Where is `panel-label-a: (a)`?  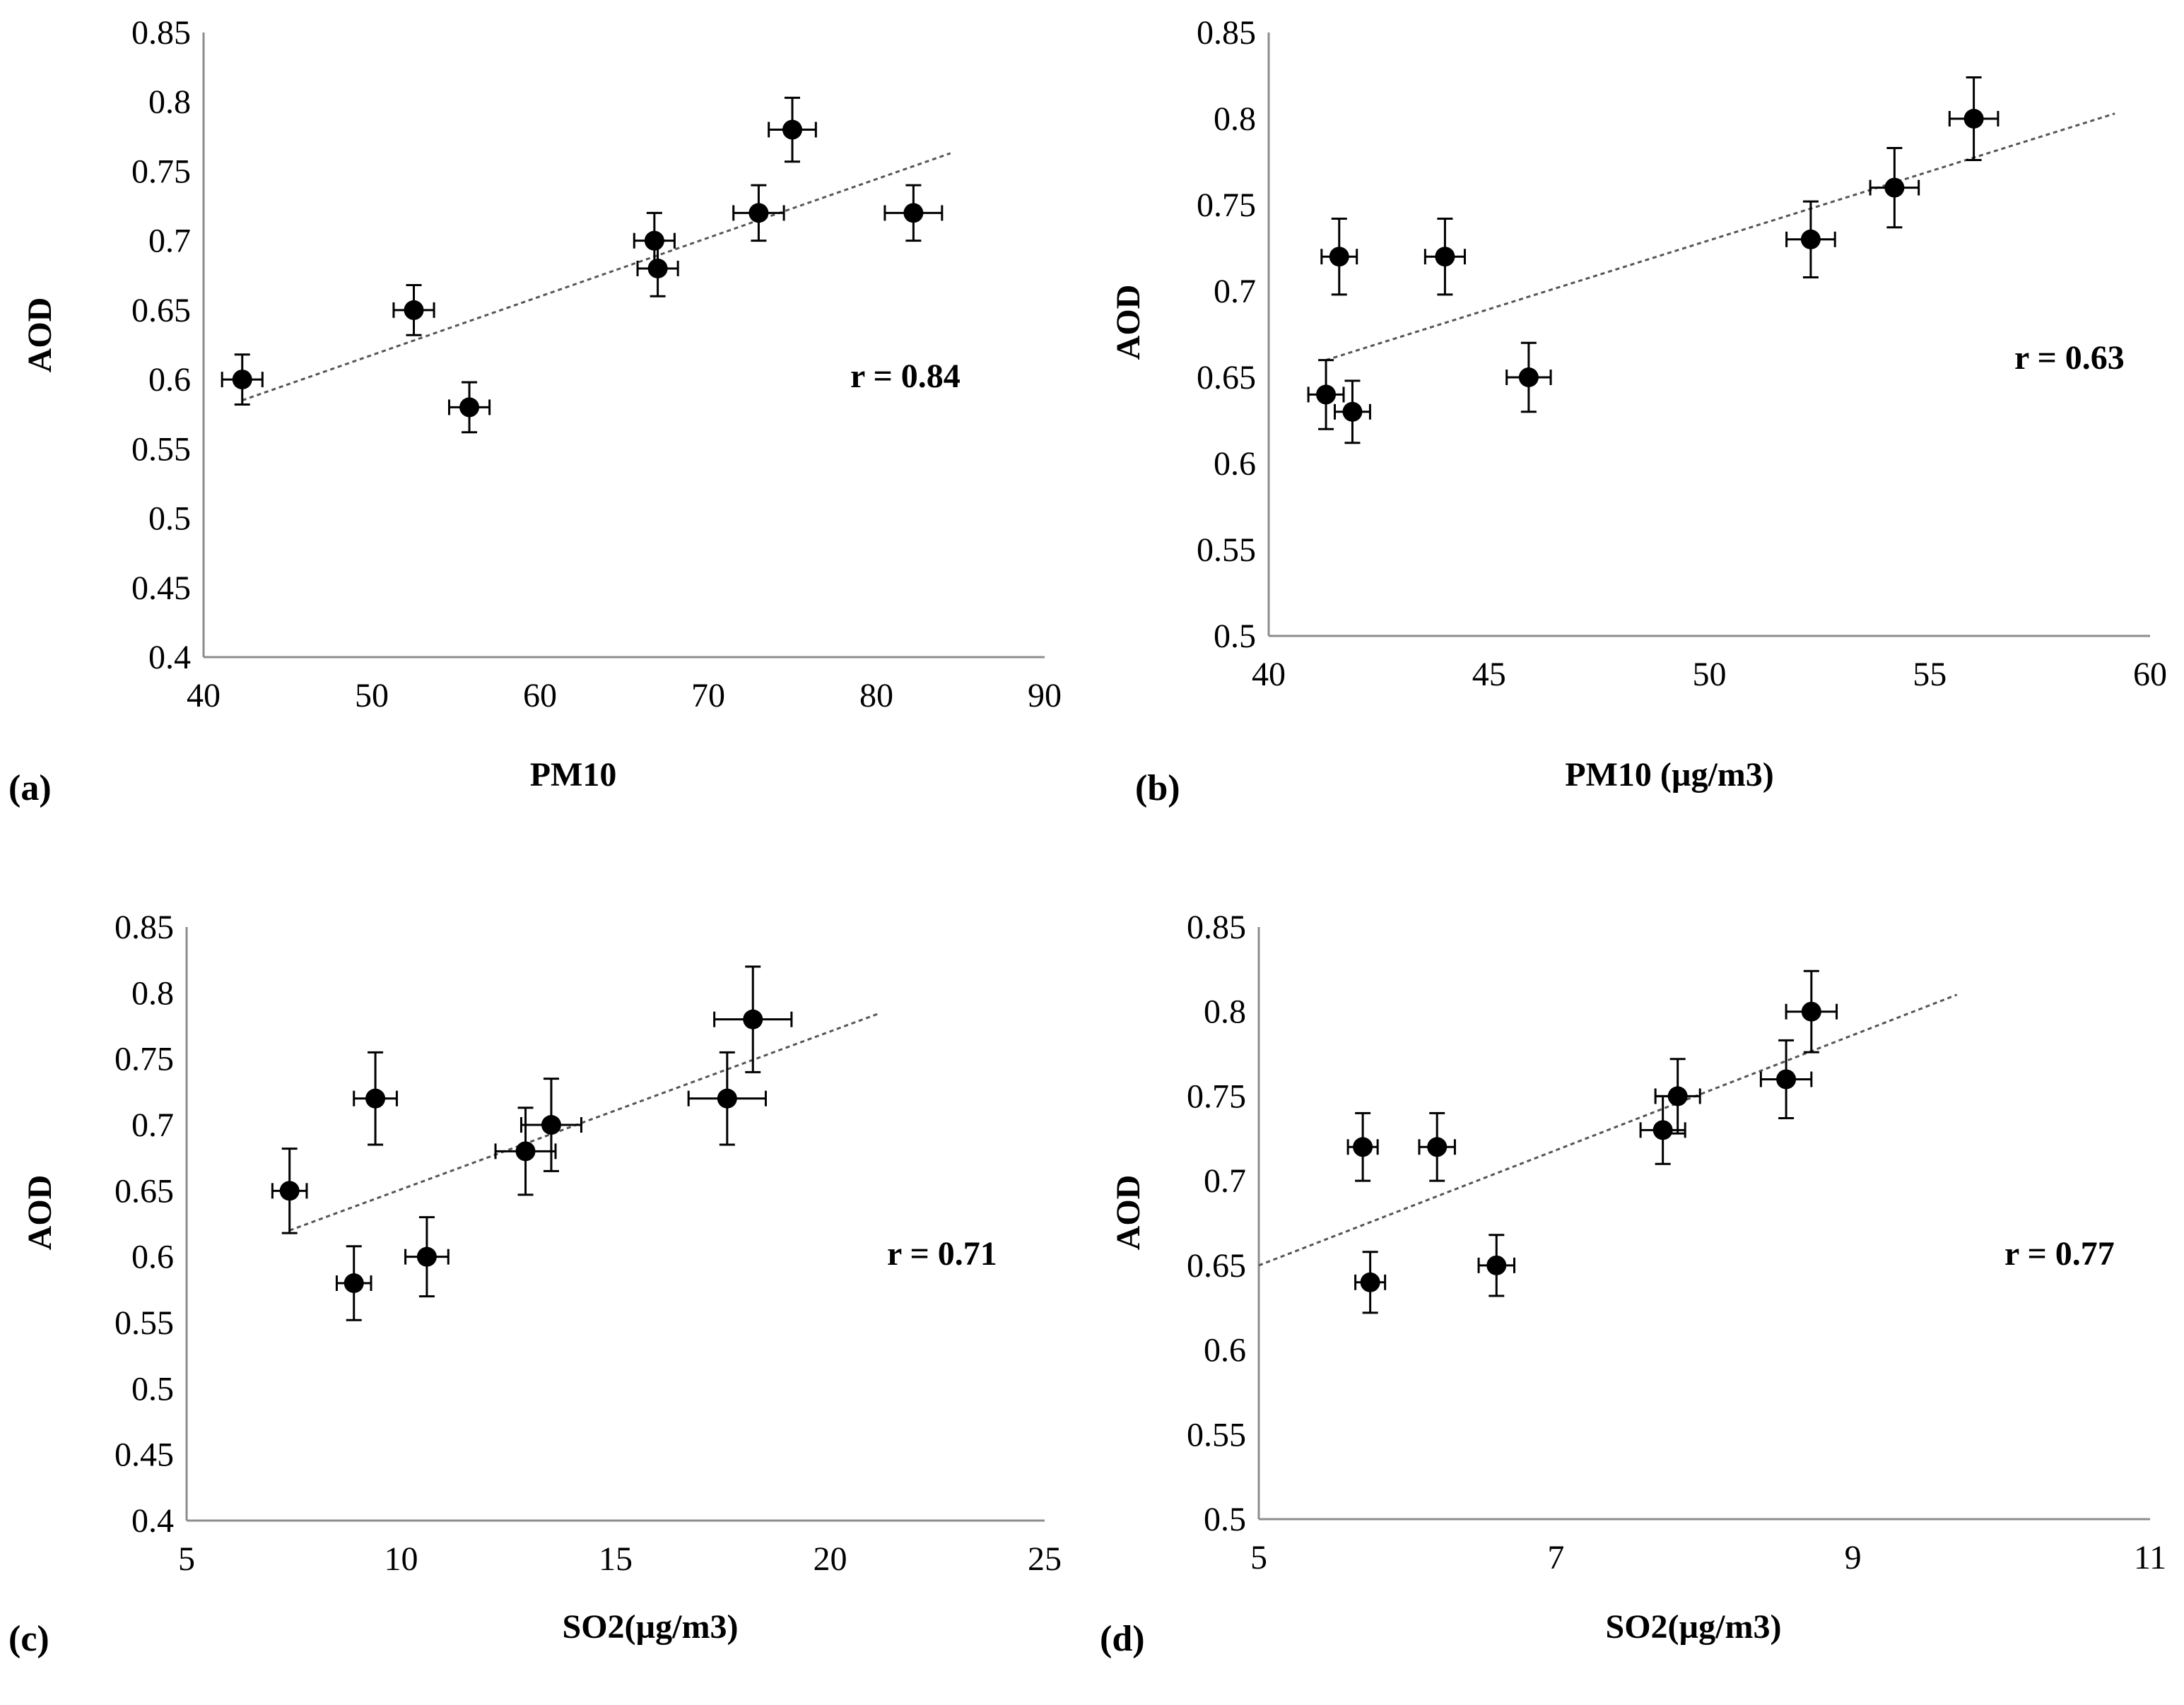
panel-label-a: (a) is located at coordinates (30, 788).